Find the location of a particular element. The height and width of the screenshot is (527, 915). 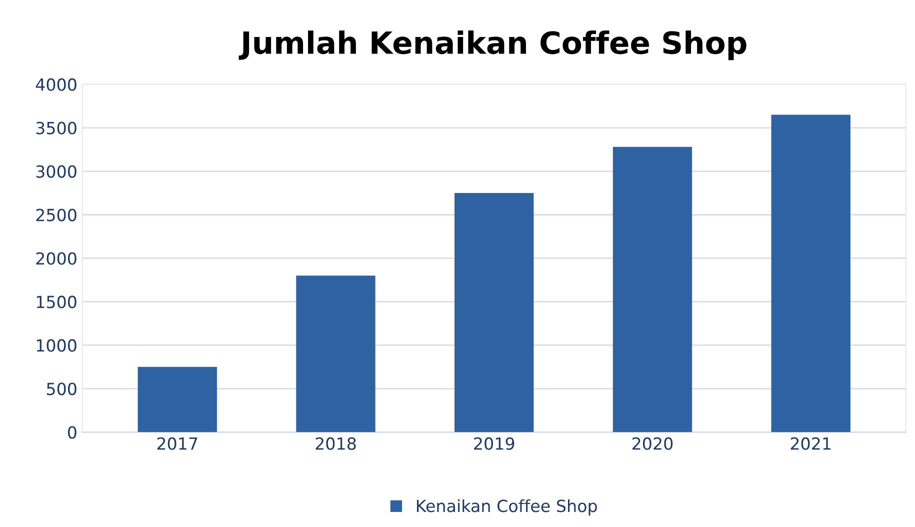

chart-title: Jumlah Kenaikan Coffee Shop is located at coordinates (492, 45).